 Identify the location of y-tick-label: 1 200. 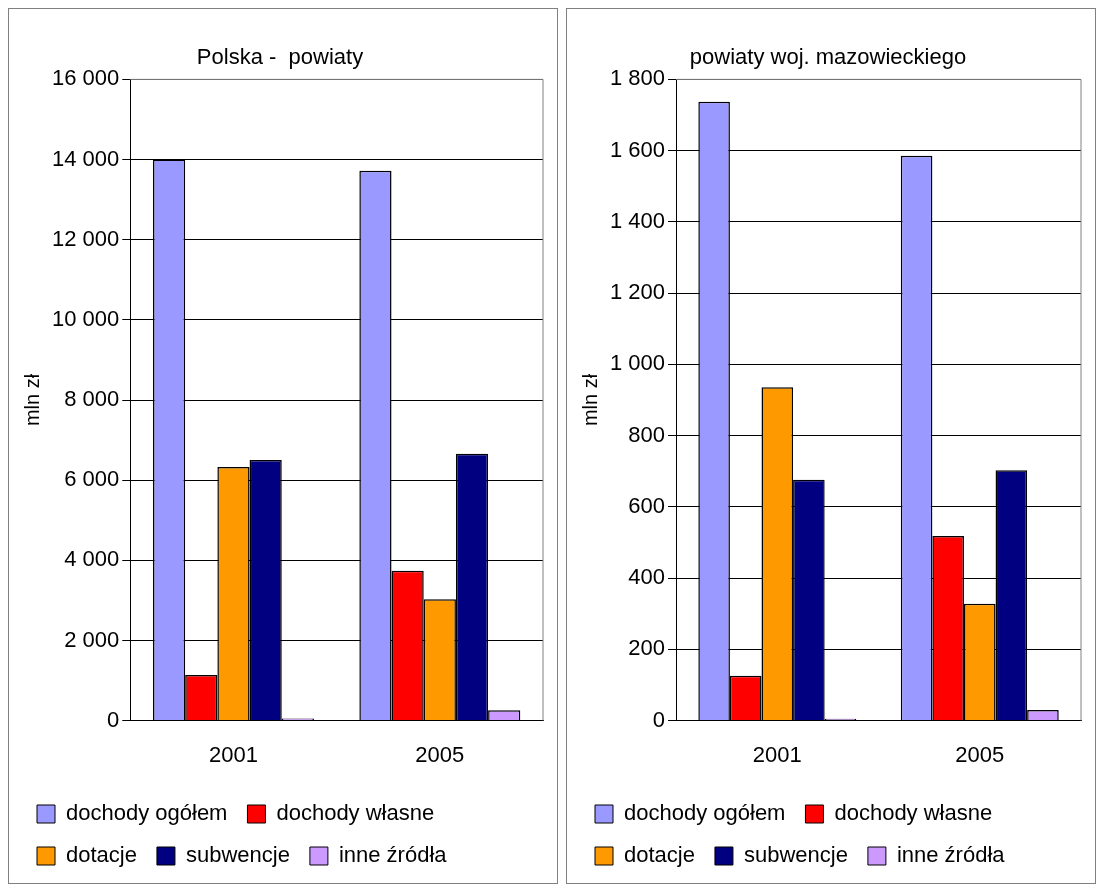
(637, 292).